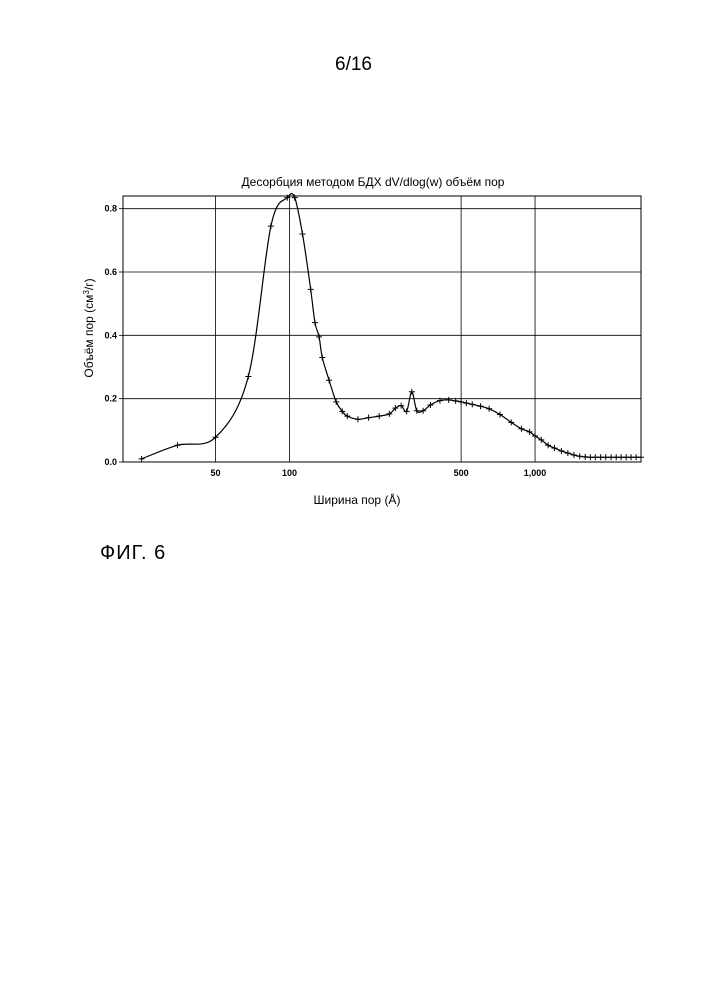  I want to click on y-tick-label-4: 0.8, so click(110, 209).